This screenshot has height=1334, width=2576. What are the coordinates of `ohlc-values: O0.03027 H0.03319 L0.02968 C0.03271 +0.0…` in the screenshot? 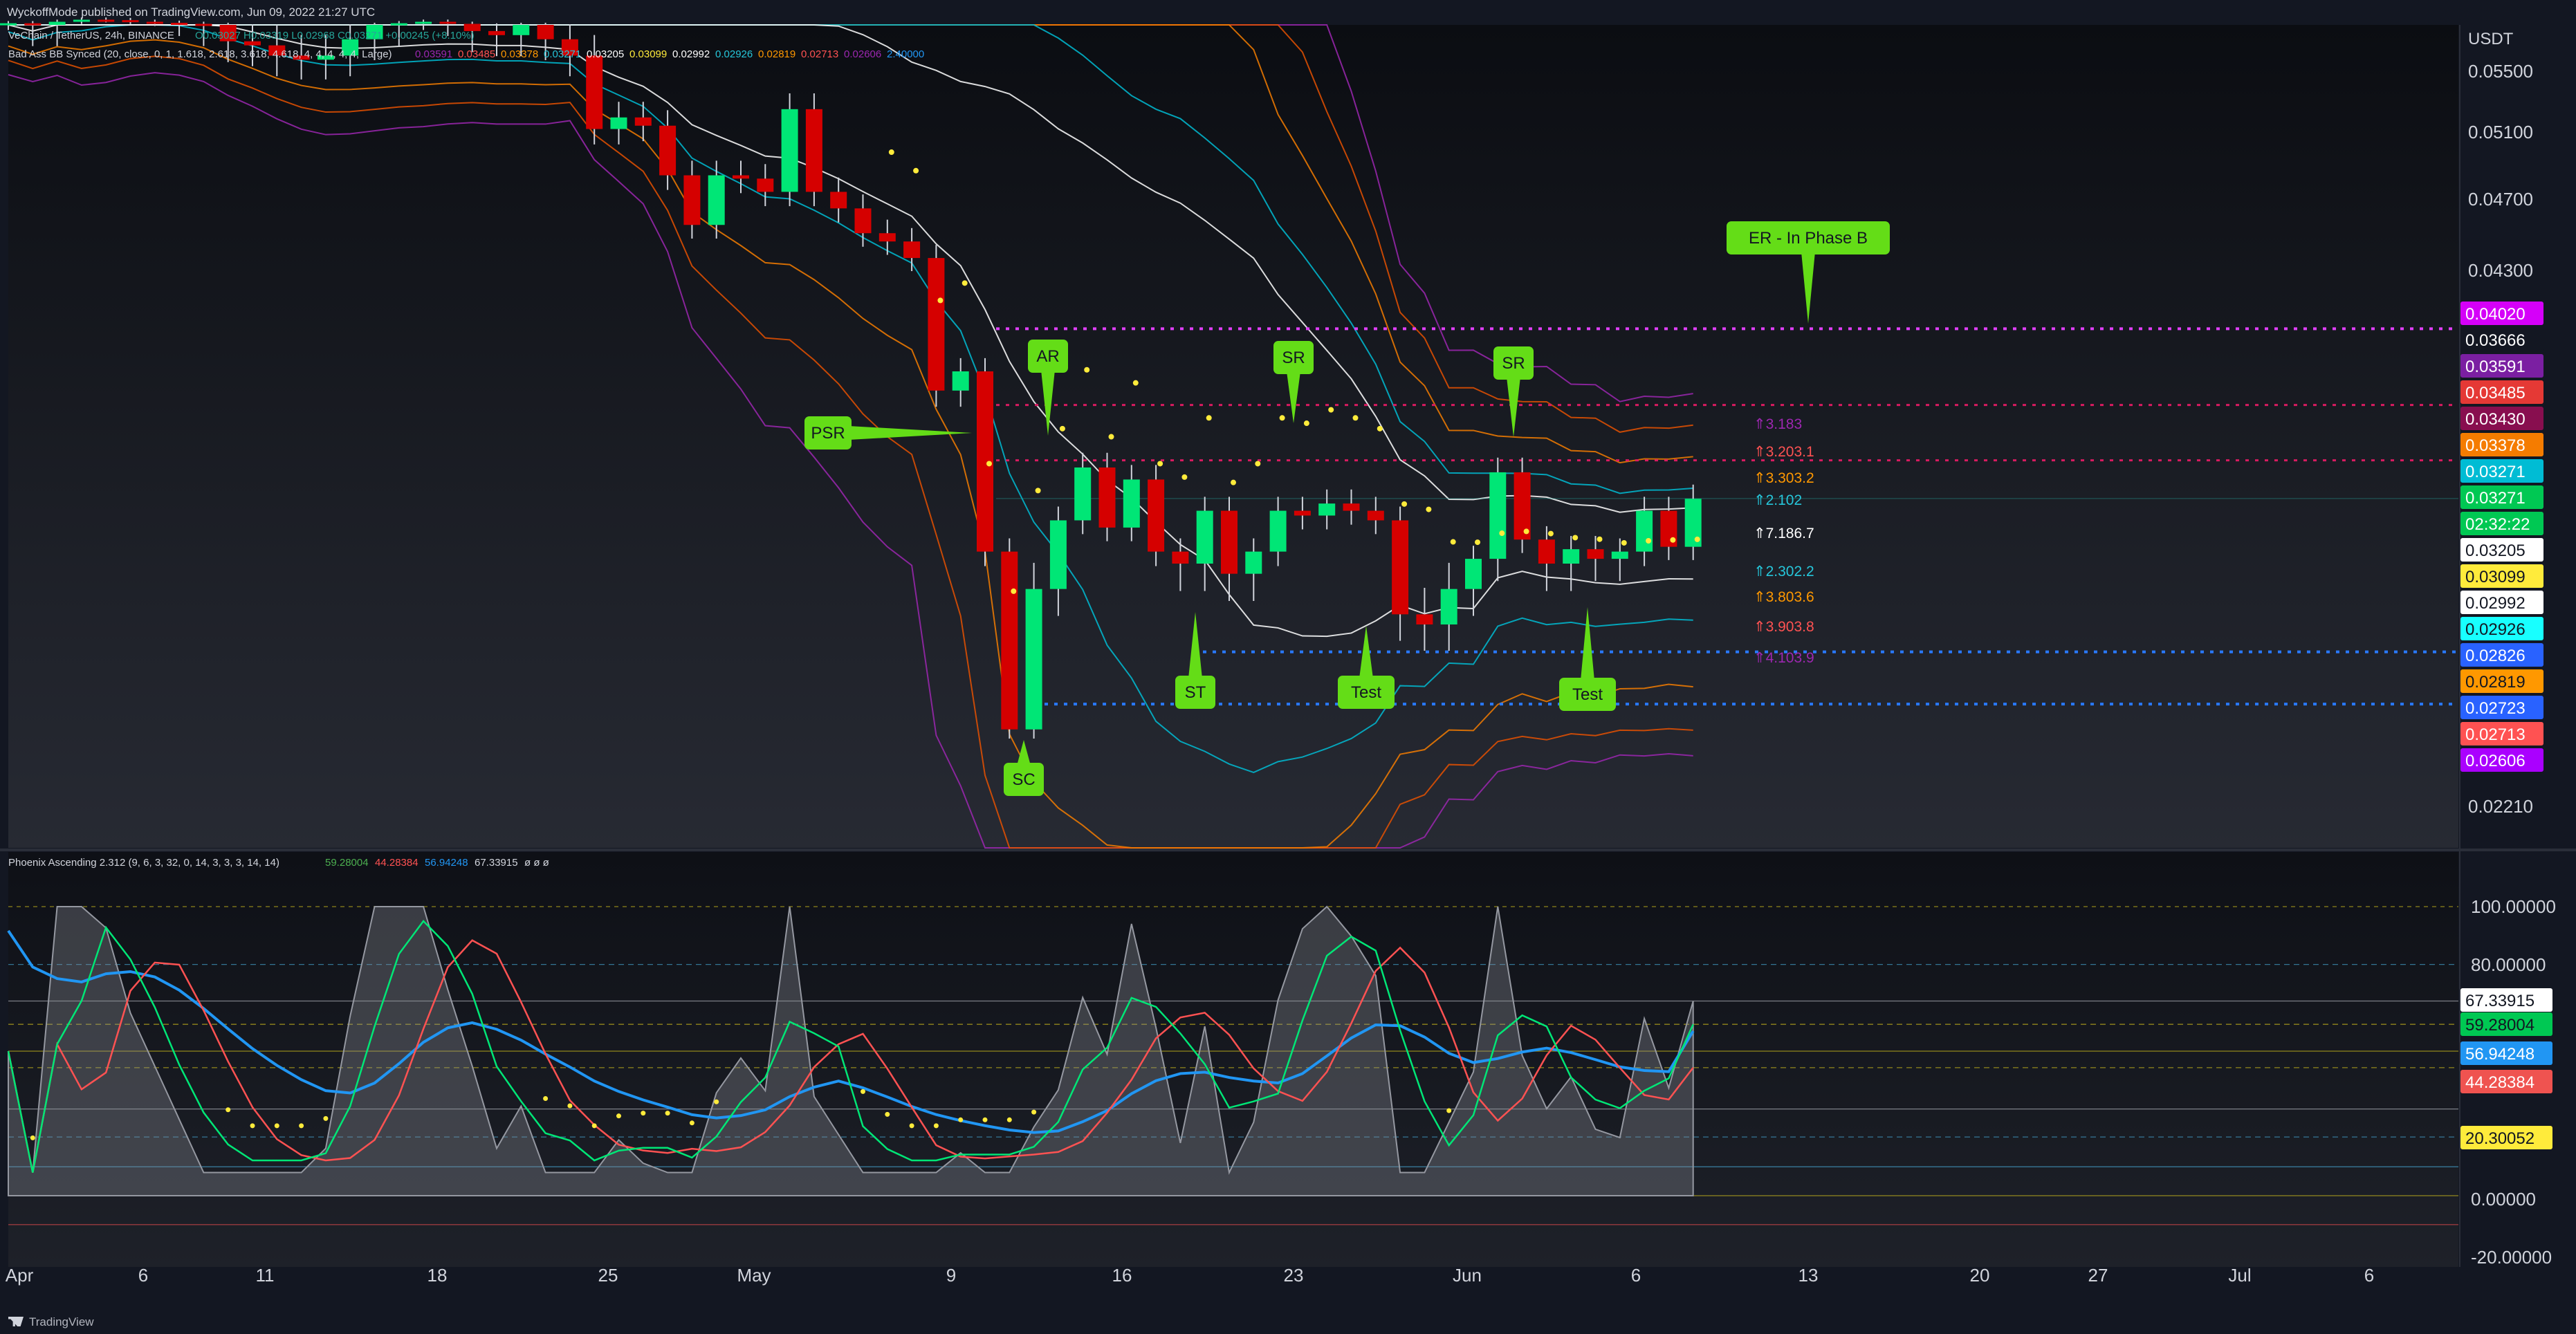 It's located at (335, 35).